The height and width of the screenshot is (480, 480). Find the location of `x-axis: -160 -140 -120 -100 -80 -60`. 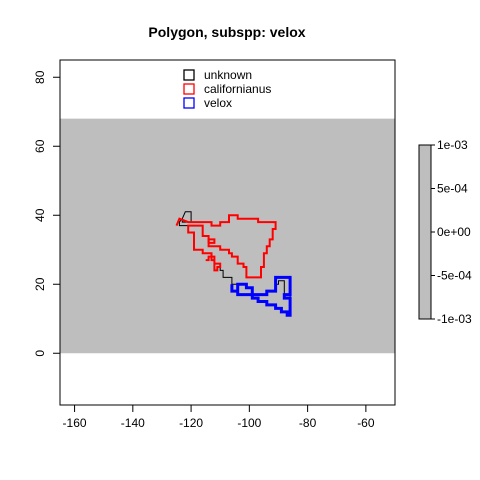

x-axis: -160 -140 -120 -100 -80 -60 is located at coordinates (219, 417).